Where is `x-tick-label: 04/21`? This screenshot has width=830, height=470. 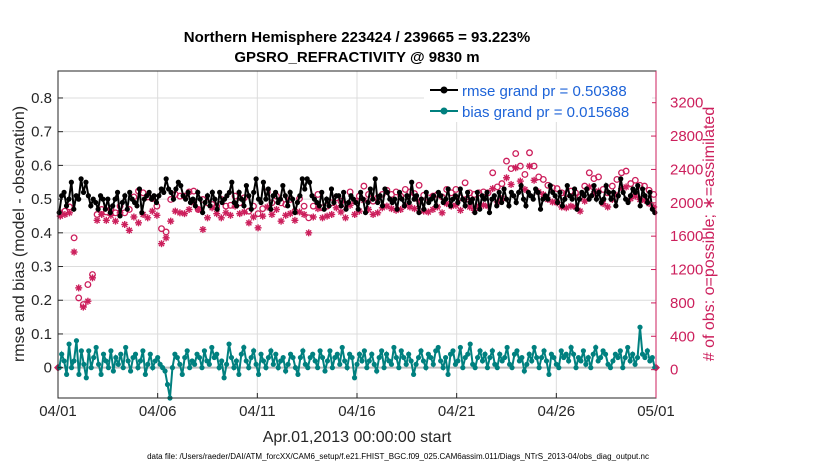
x-tick-label: 04/21 is located at coordinates (457, 411).